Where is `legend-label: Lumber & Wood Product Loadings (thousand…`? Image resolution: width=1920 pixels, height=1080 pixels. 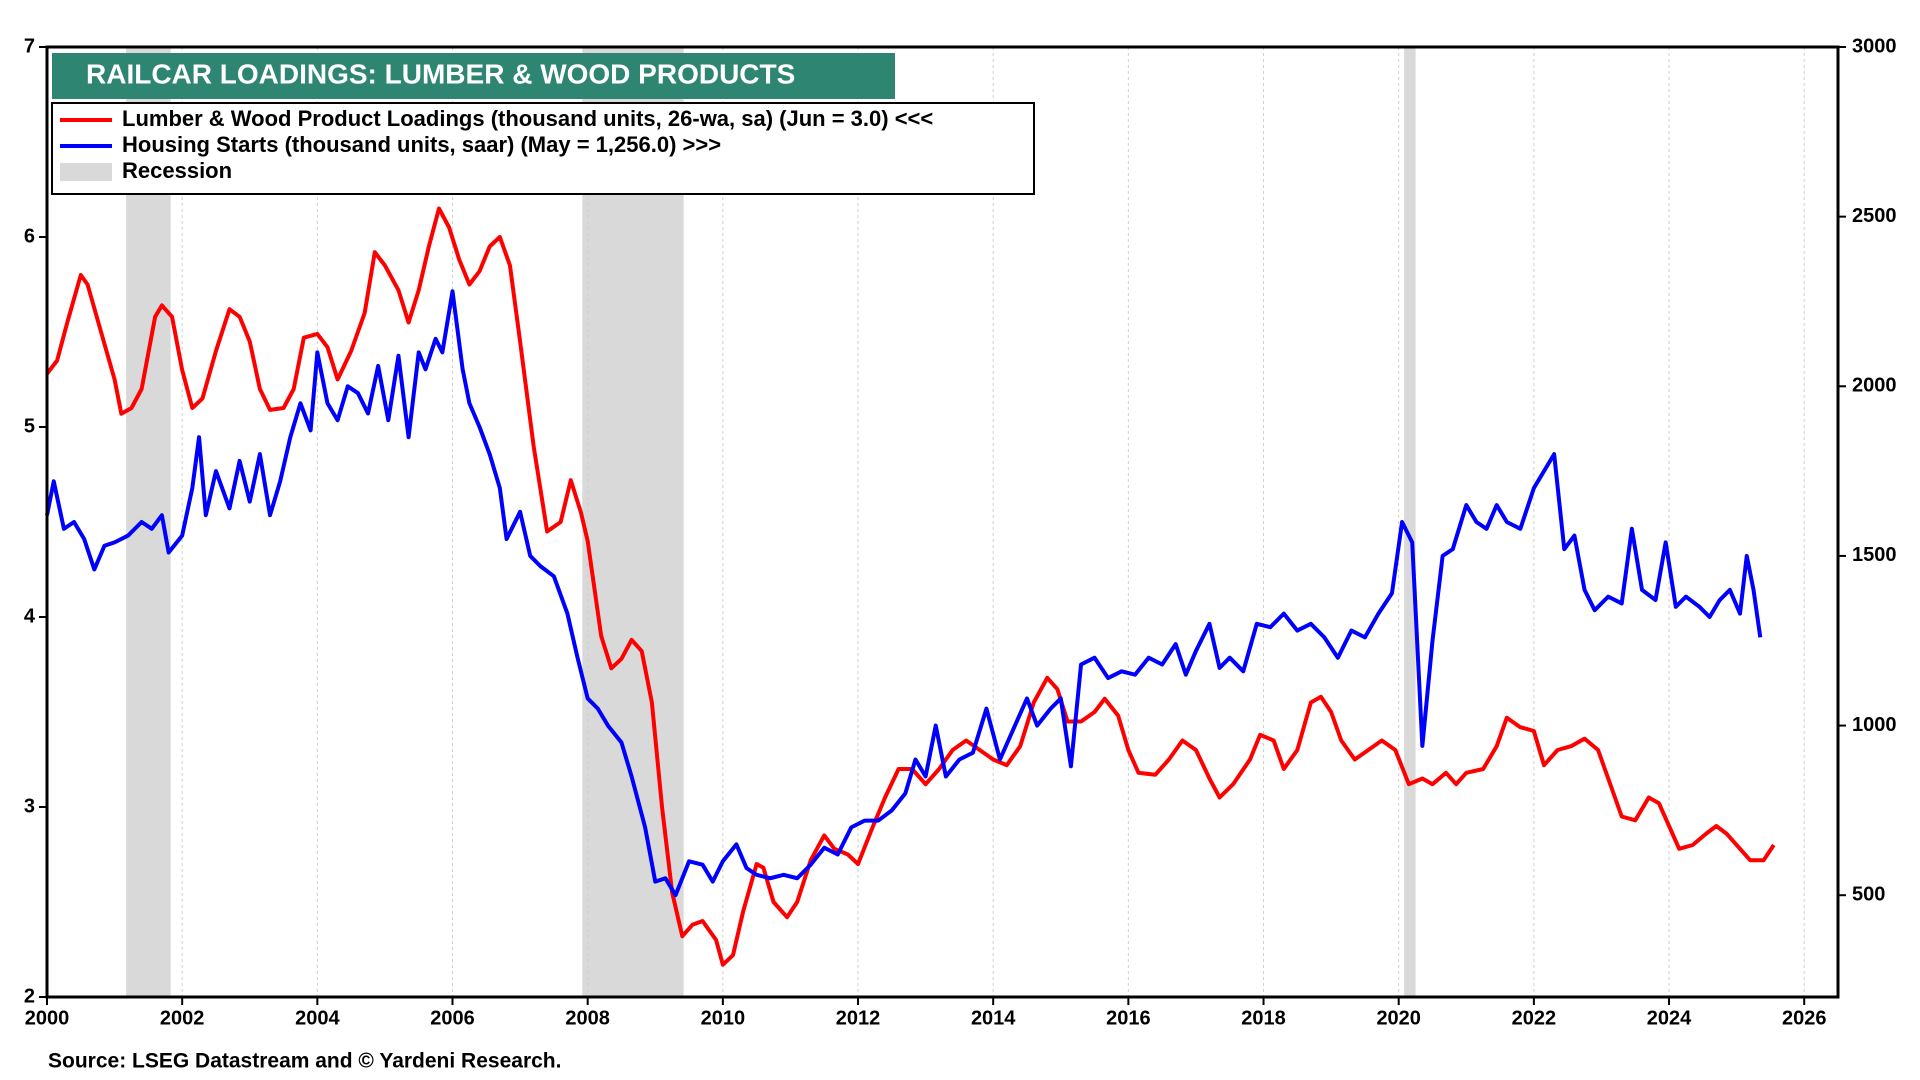
legend-label: Lumber & Wood Product Loadings (thousand… is located at coordinates (527, 118).